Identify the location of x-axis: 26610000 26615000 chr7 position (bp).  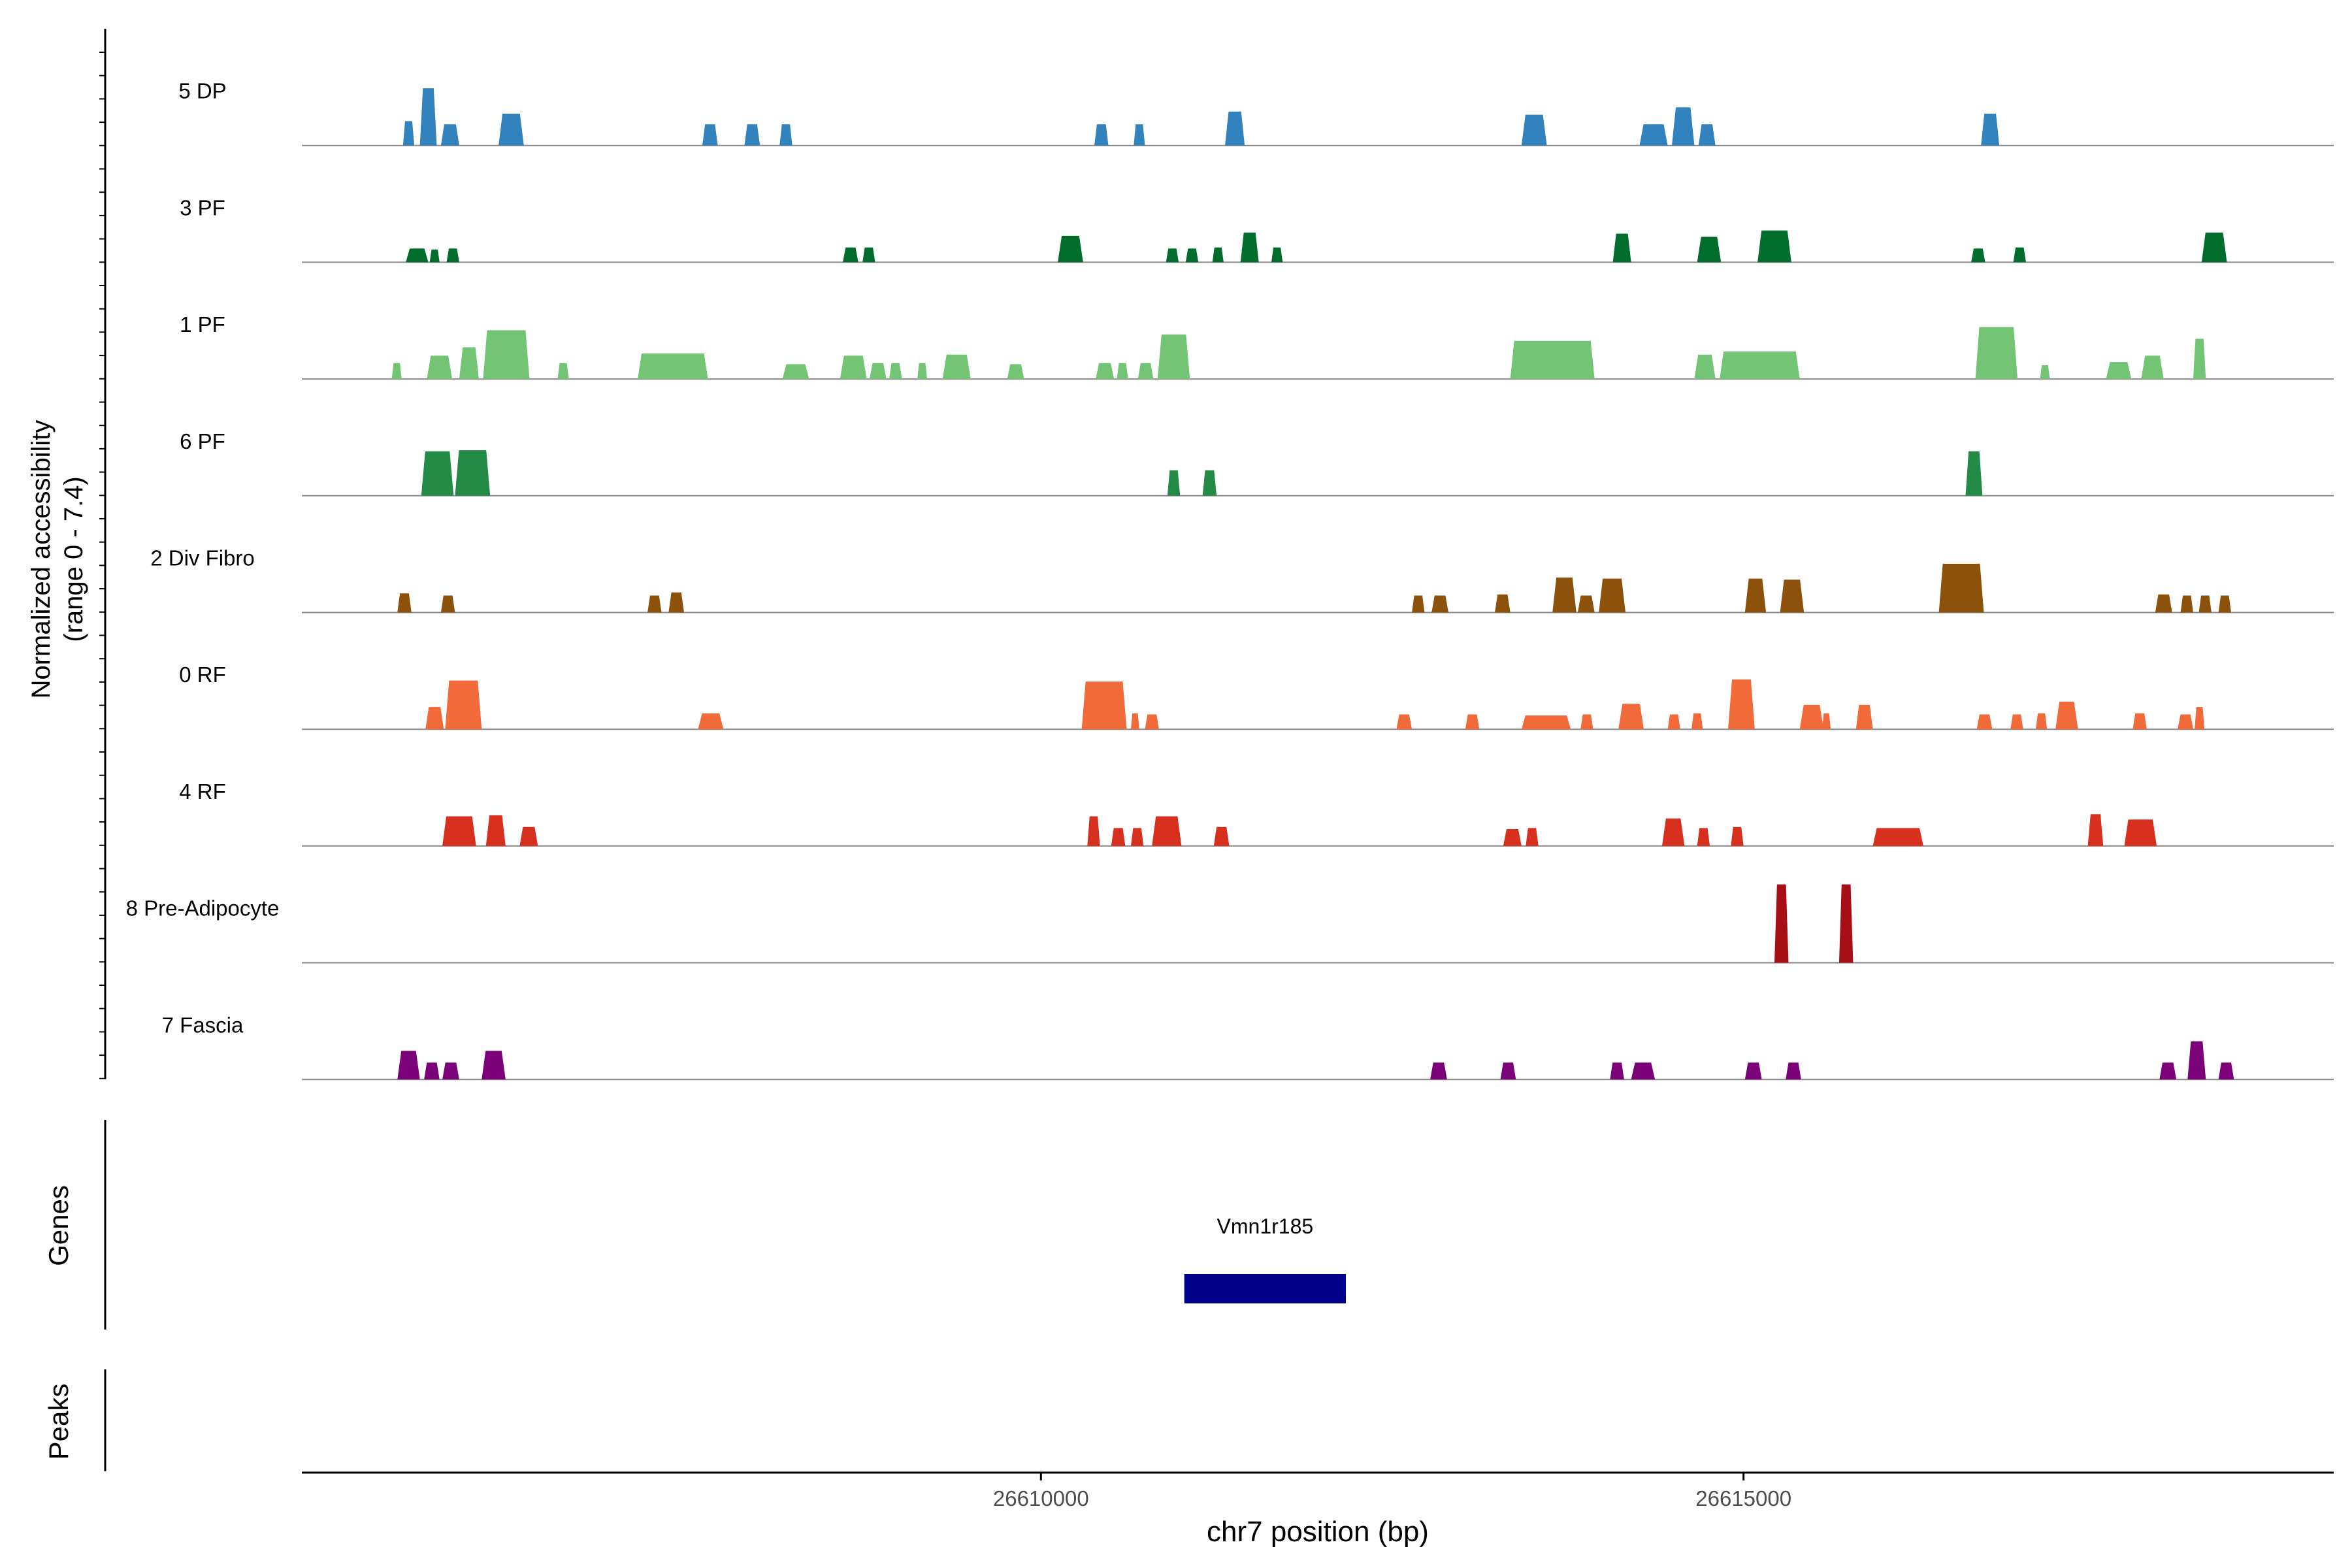
(1318, 1509).